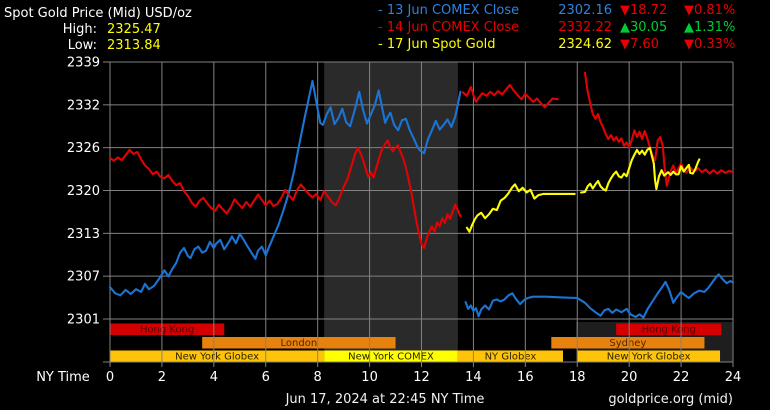 This screenshot has height=410, width=770. Describe the element at coordinates (83, 234) in the screenshot. I see `y-axis-label: 2313` at that location.